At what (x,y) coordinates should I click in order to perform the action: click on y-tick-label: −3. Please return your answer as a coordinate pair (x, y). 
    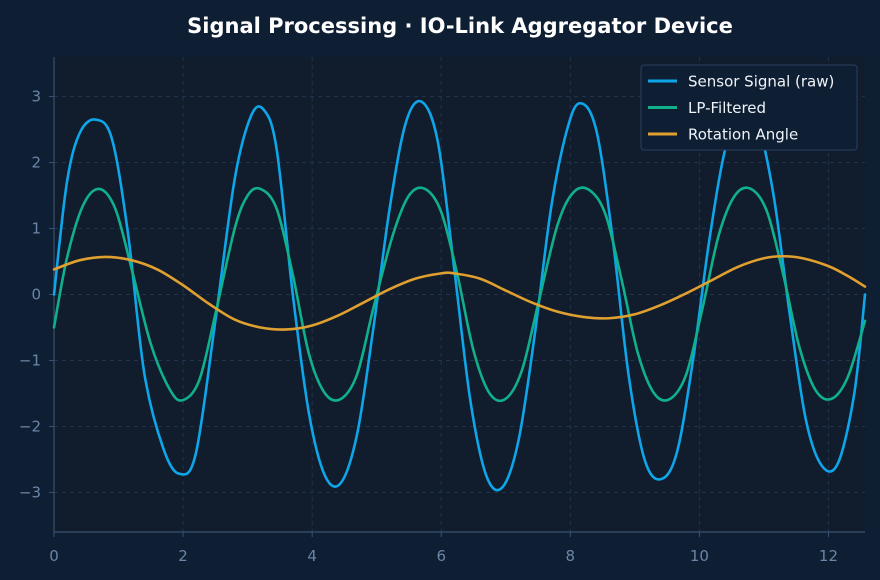
    Looking at the image, I should click on (30, 492).